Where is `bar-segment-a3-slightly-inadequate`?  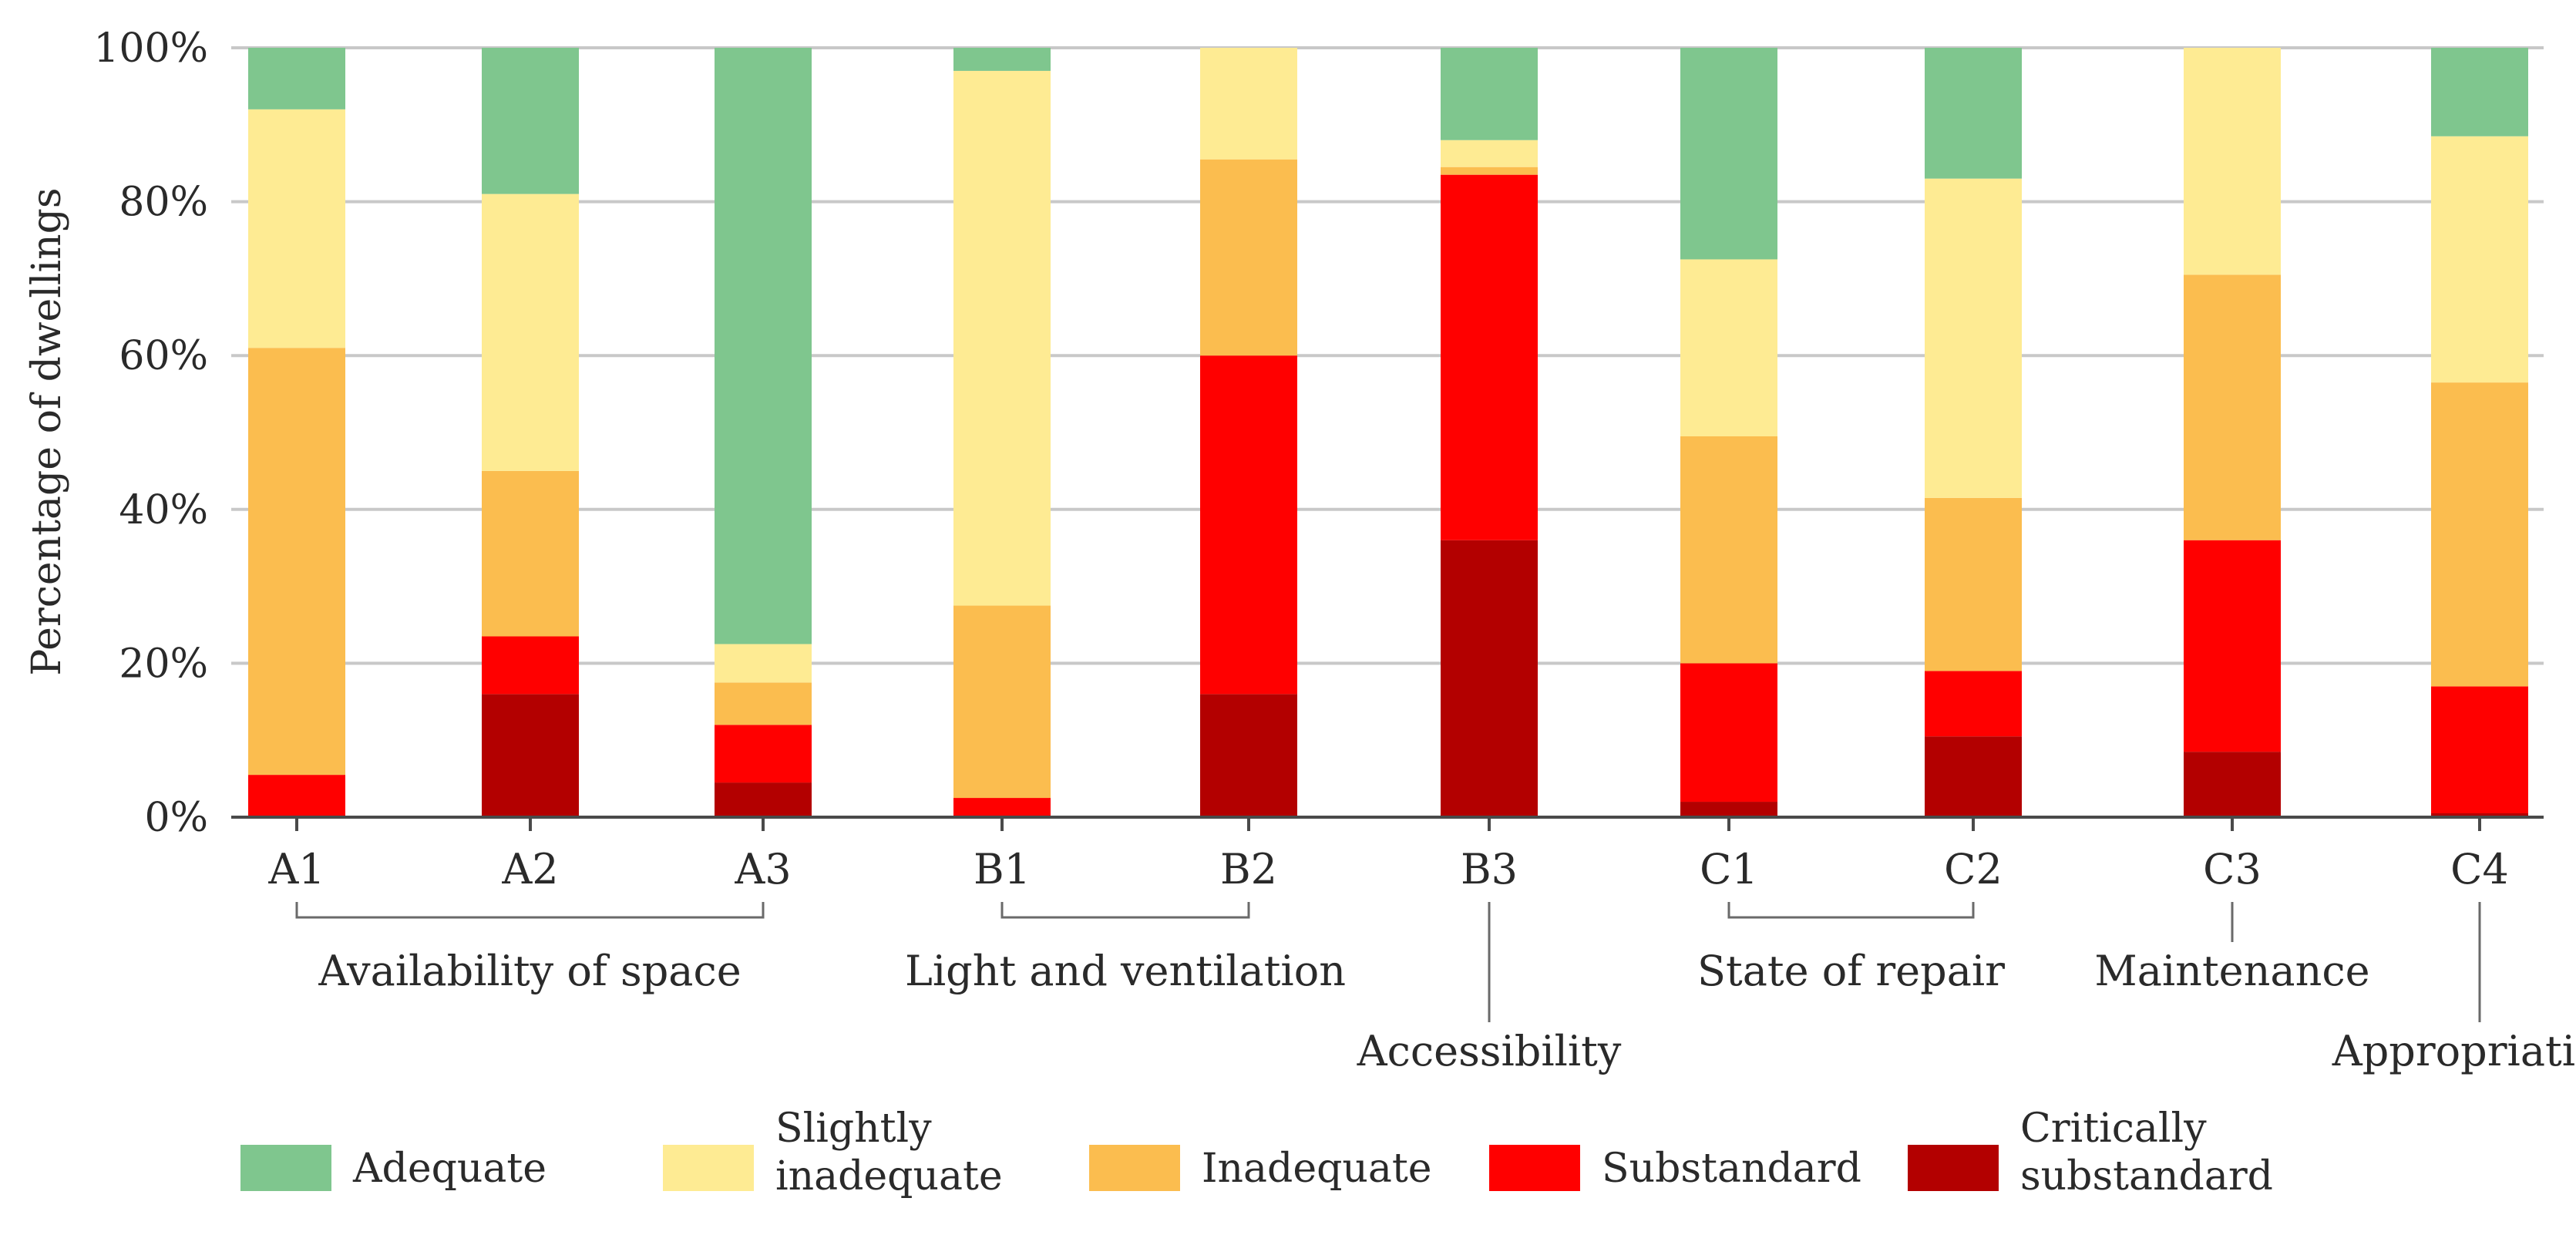
bar-segment-a3-slightly-inadequate is located at coordinates (763, 663).